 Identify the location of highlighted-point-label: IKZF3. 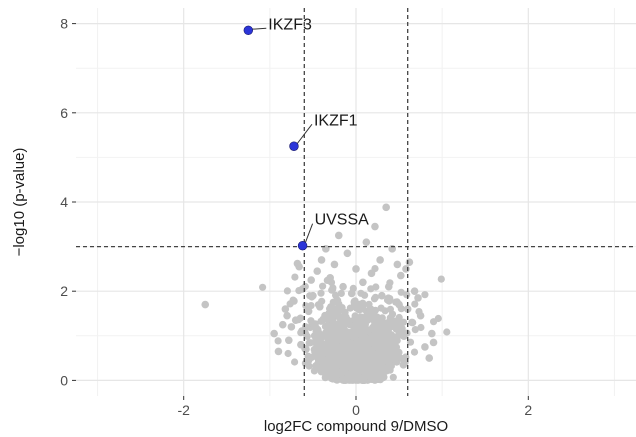
(290, 24).